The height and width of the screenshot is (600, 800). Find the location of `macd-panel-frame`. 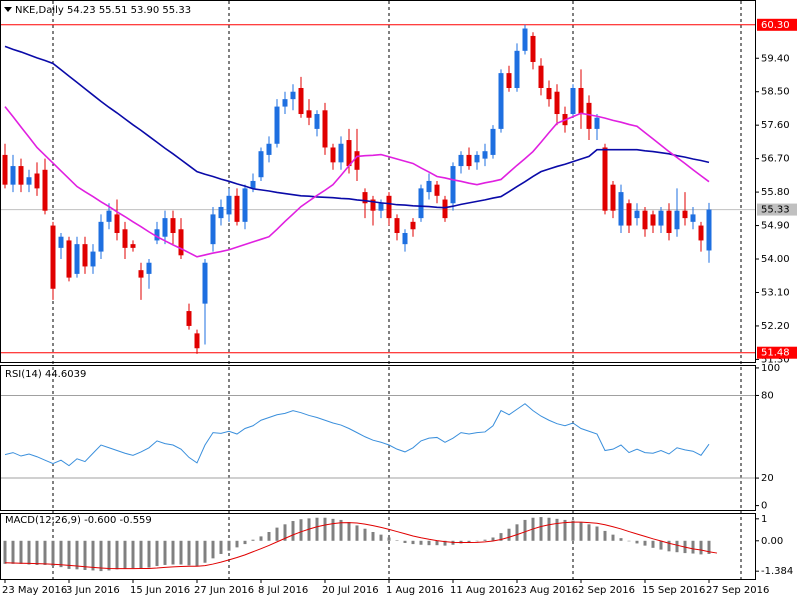

macd-panel-frame is located at coordinates (378, 546).